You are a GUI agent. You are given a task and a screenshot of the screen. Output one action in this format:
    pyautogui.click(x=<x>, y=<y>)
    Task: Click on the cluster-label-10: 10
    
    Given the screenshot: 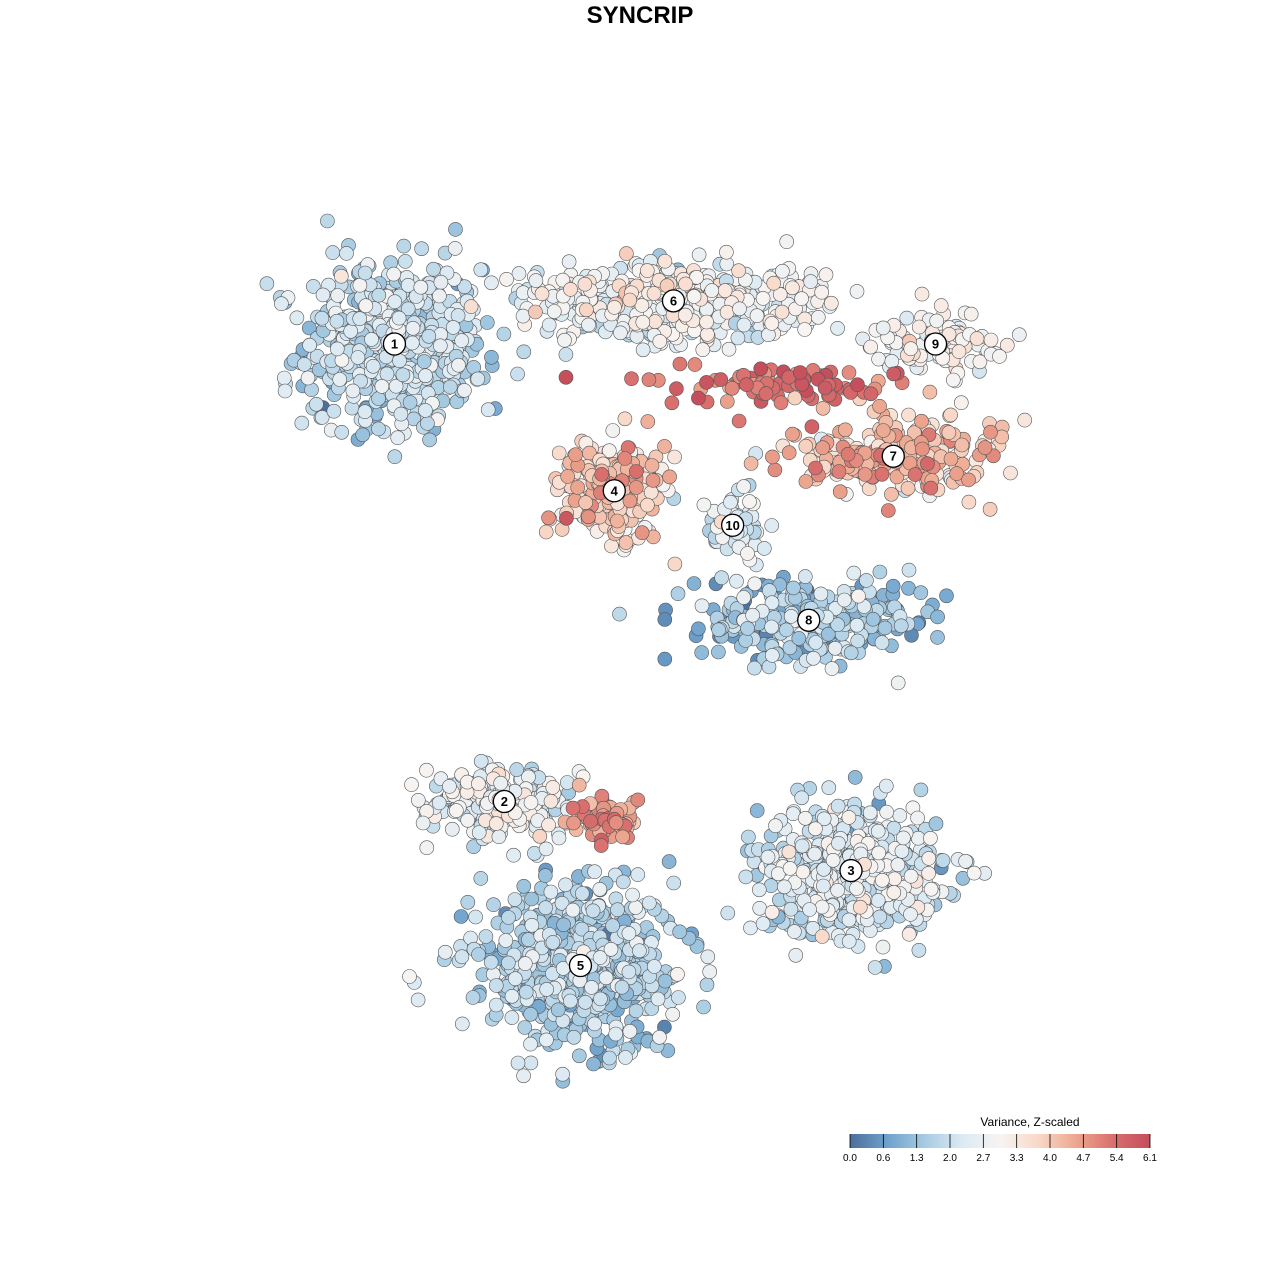 What is the action you would take?
    pyautogui.click(x=732, y=525)
    